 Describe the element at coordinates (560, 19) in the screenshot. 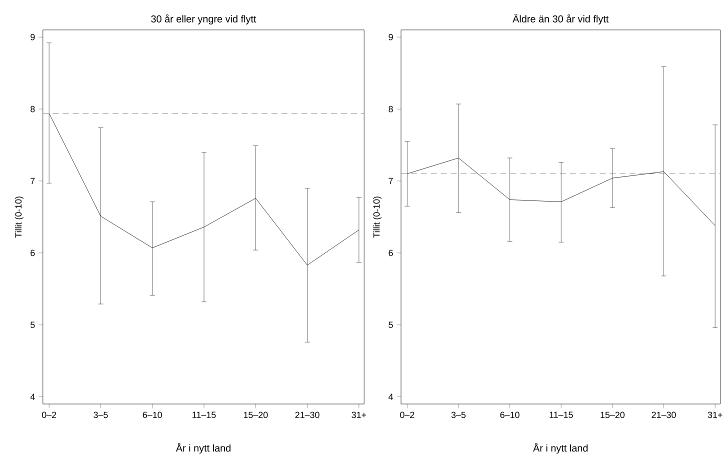

I see `chart-title: Äldre än 30 år vid flytt` at that location.